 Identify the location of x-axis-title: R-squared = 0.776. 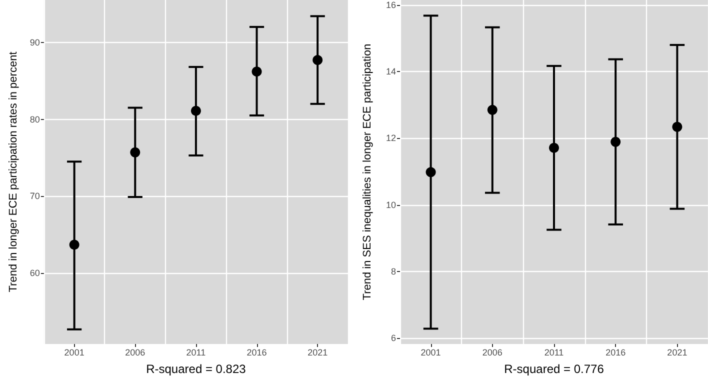
(554, 369).